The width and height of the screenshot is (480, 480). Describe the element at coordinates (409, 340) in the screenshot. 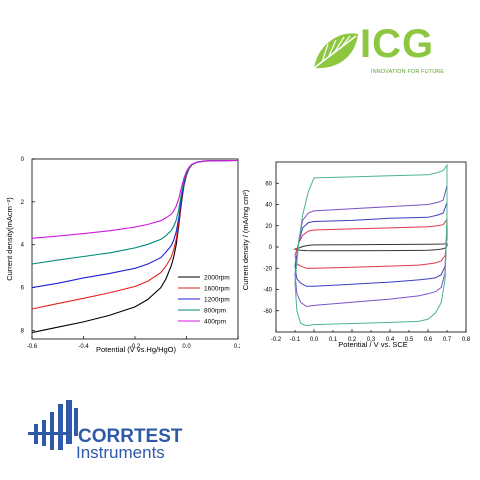

I see `x-tick-label: 0.5` at that location.